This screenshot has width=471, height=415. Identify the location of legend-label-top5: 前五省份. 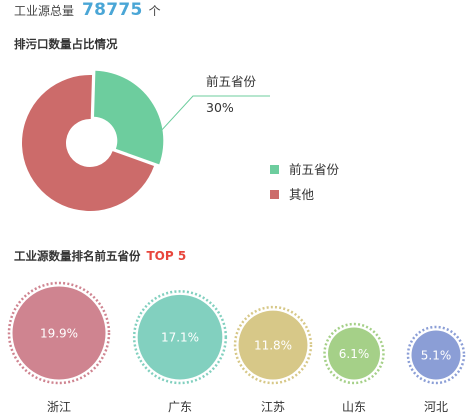
(314, 169).